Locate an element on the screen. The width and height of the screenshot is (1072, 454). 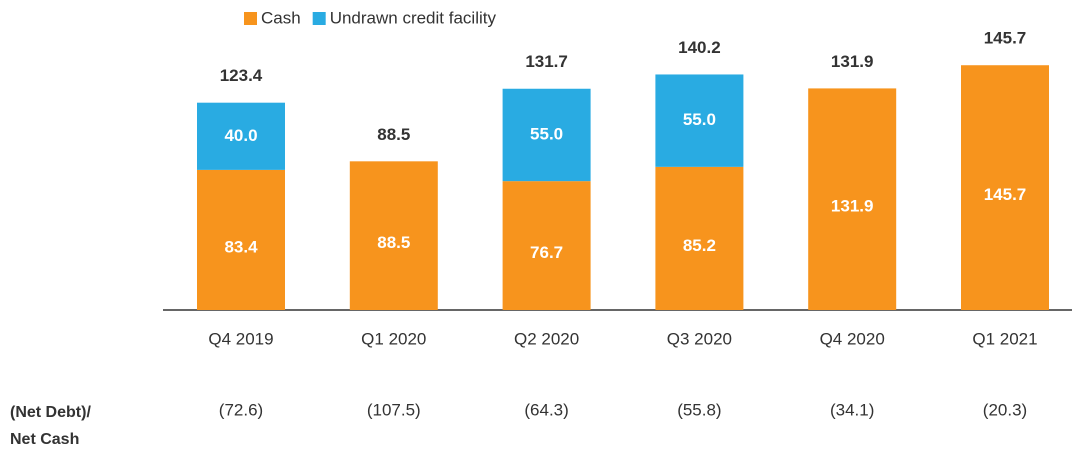
net-cash-value: (72.6) is located at coordinates (241, 409).